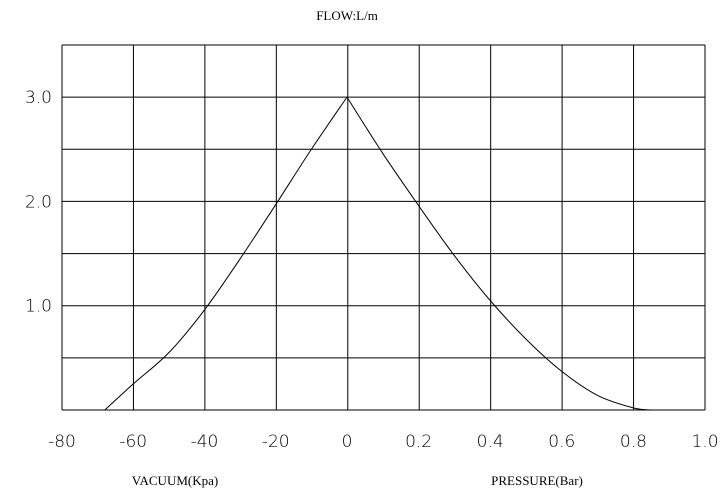 The width and height of the screenshot is (724, 494). I want to click on pressure-axis-label: PRESSURE(Bar), so click(537, 480).